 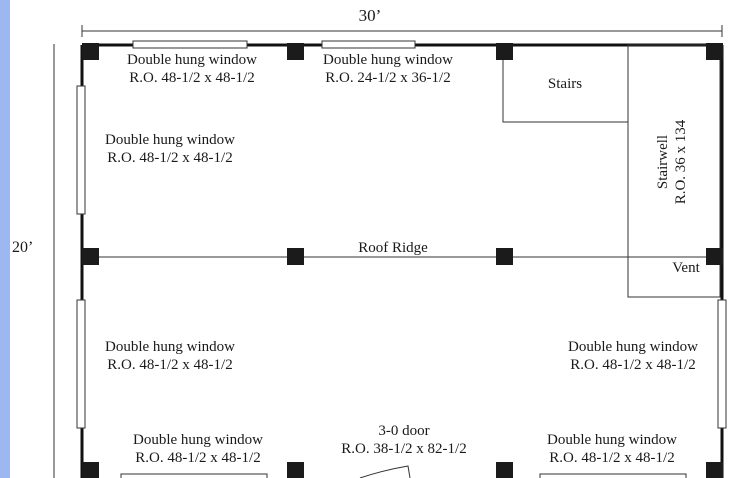 I want to click on door-rough-opening: R.O. 38-1/2 x 82-1/2, so click(x=404, y=449).